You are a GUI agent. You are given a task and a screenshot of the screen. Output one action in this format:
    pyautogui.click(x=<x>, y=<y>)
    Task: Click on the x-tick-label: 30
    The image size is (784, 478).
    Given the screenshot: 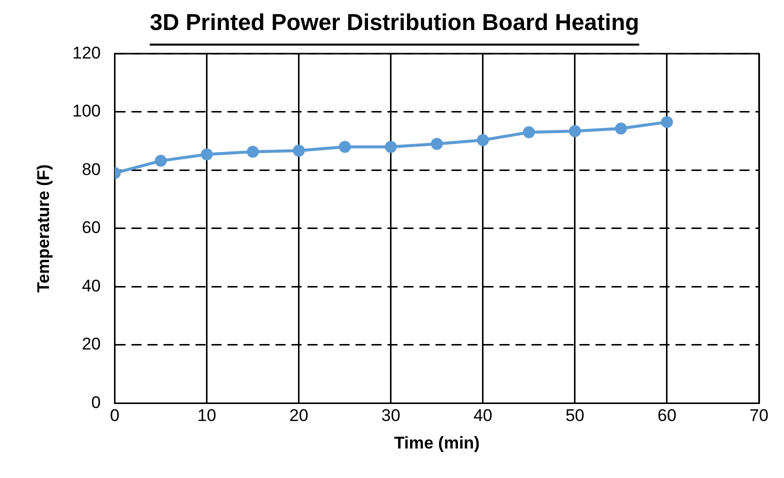 What is the action you would take?
    pyautogui.click(x=390, y=416)
    